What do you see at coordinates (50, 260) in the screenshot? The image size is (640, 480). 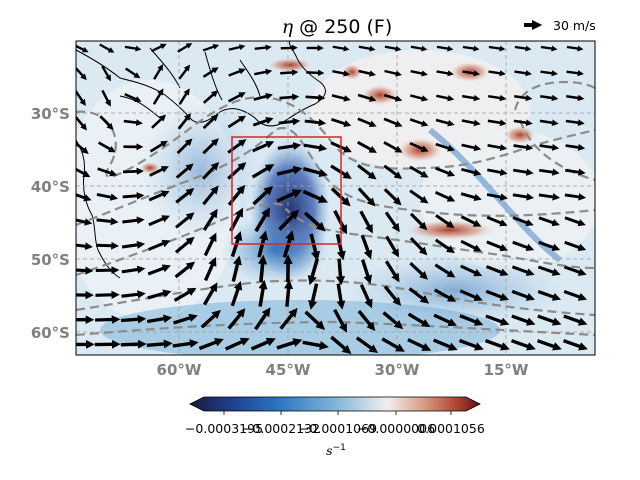 I see `lat-label: 50°S` at bounding box center [50, 260].